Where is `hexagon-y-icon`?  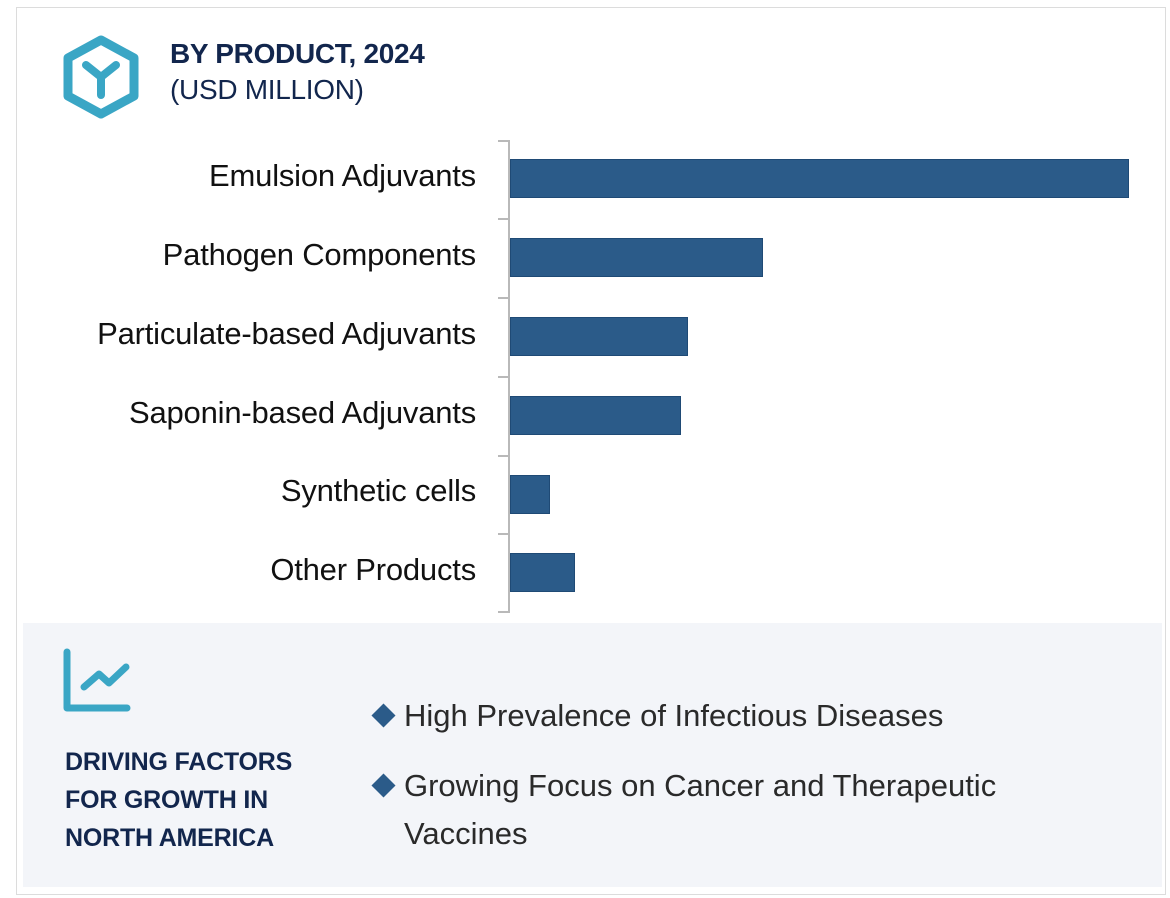 hexagon-y-icon is located at coordinates (101, 77).